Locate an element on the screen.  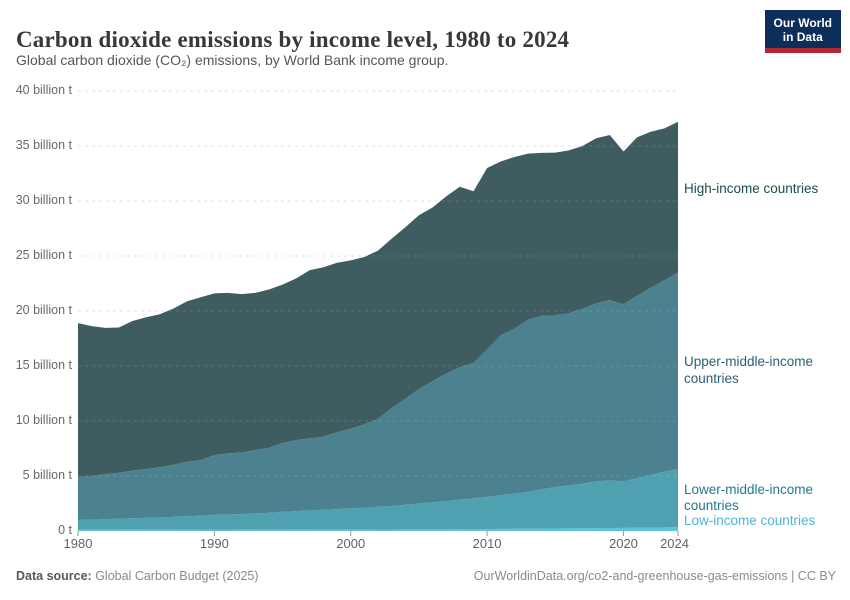
owid-logo-line1: Our World is located at coordinates (802, 23).